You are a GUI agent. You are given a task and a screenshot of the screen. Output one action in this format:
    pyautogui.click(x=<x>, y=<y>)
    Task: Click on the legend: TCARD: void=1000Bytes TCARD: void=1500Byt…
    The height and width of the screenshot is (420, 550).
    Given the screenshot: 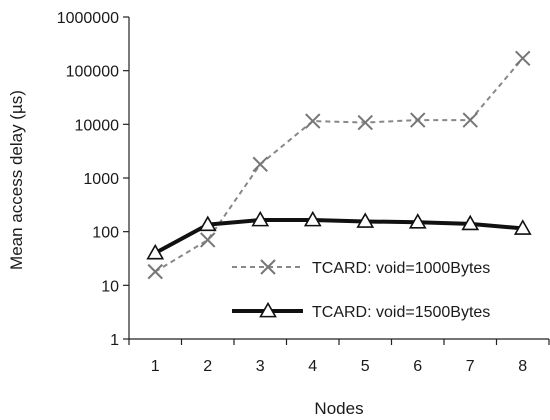 What is the action you would take?
    pyautogui.click(x=361, y=290)
    